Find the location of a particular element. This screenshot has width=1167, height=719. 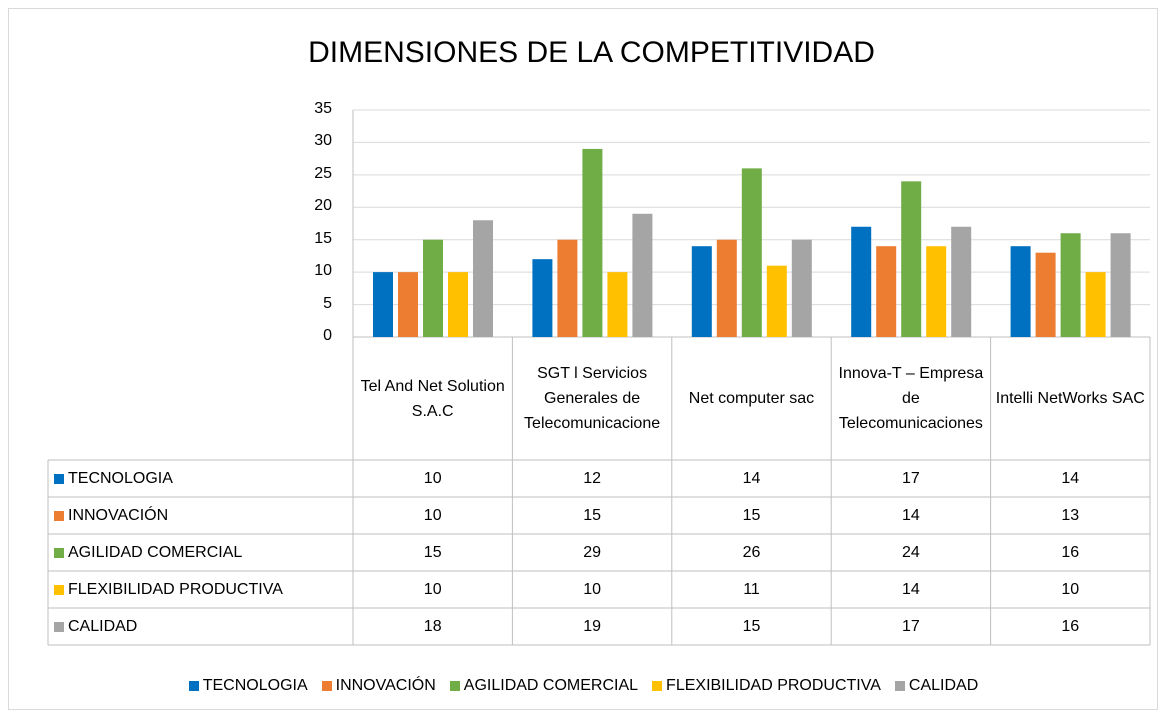

table-row-label: FLEXIBILIDAD PRODUCTIVA is located at coordinates (168, 589).